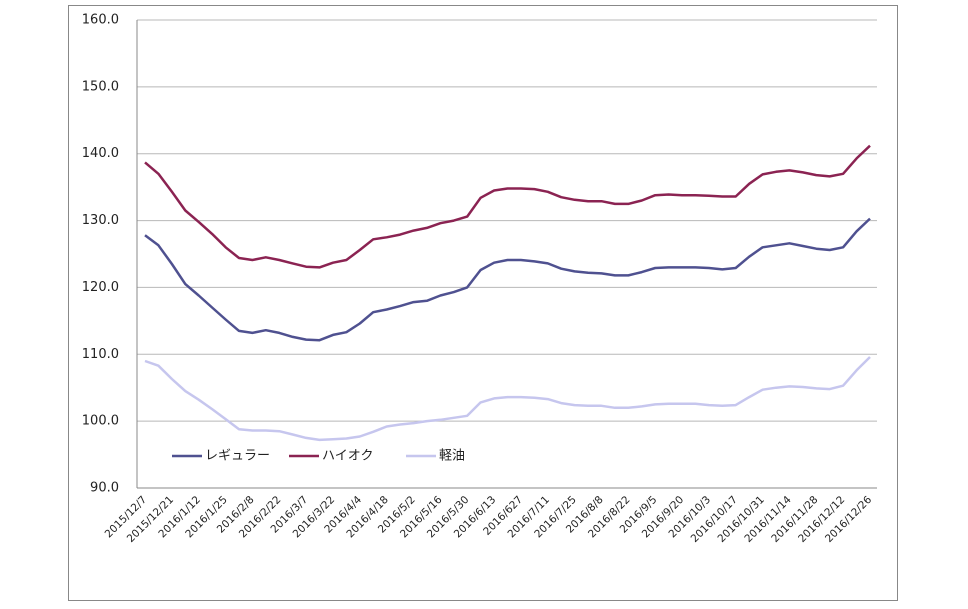 Image resolution: width=968 pixels, height=609 pixels. Describe the element at coordinates (100, 421) in the screenshot. I see `y-tick-label: 100.0` at that location.